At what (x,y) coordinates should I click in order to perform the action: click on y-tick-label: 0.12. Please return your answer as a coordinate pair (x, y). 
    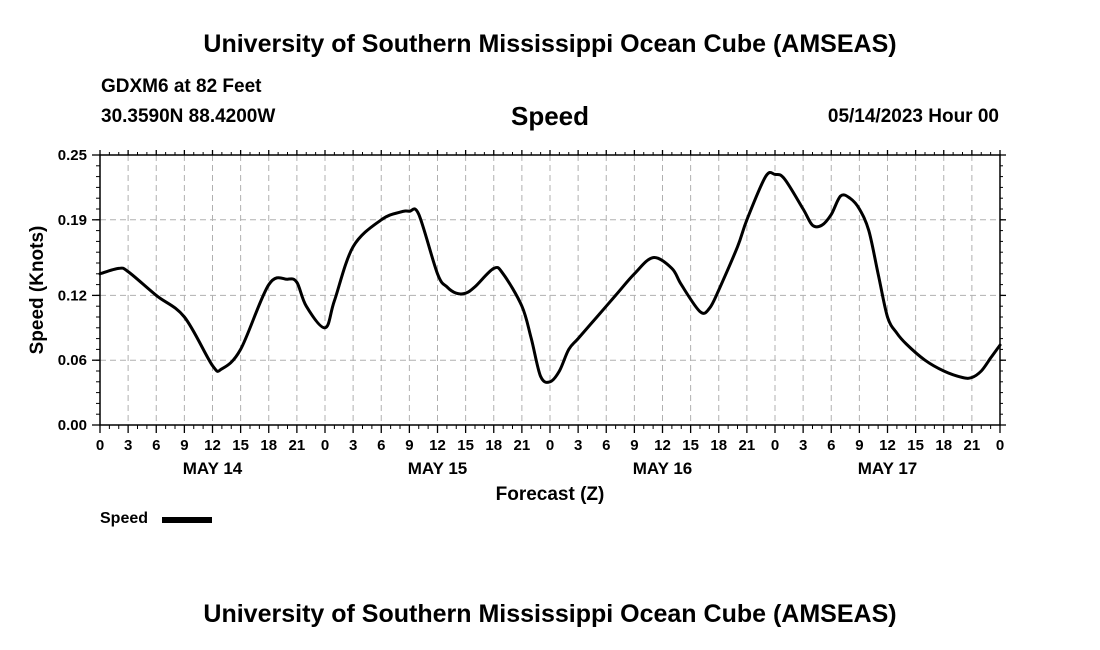
    Looking at the image, I should click on (72, 295).